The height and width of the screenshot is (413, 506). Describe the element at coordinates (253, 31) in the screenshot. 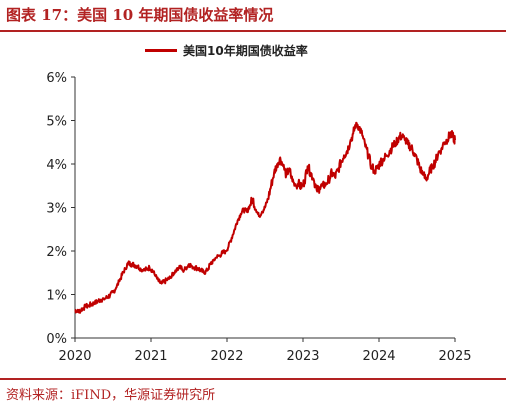

I see `title-rule` at that location.